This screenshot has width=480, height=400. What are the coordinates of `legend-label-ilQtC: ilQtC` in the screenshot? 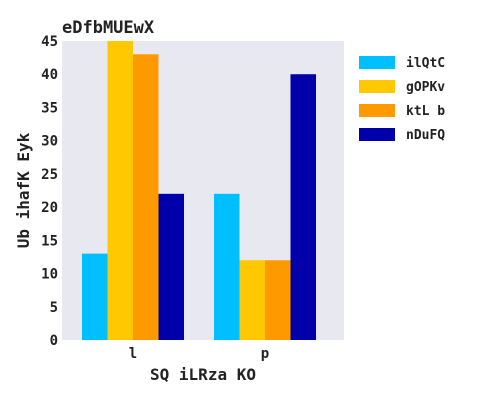 It's located at (425, 63).